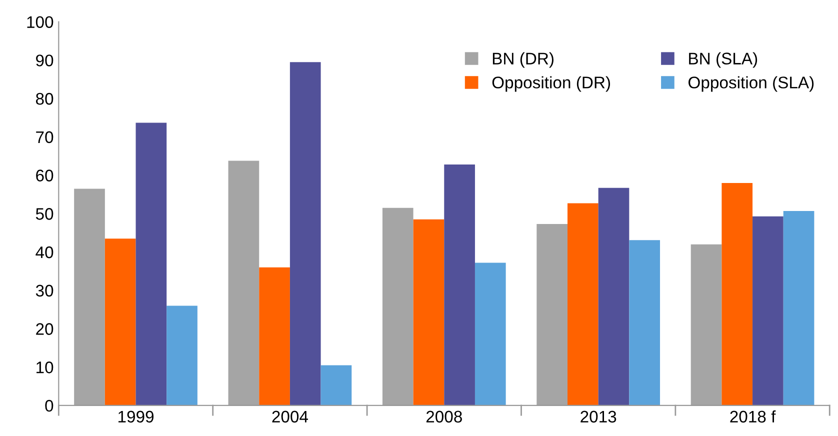 The height and width of the screenshot is (436, 838). I want to click on y-tick-label: 20, so click(45, 329).